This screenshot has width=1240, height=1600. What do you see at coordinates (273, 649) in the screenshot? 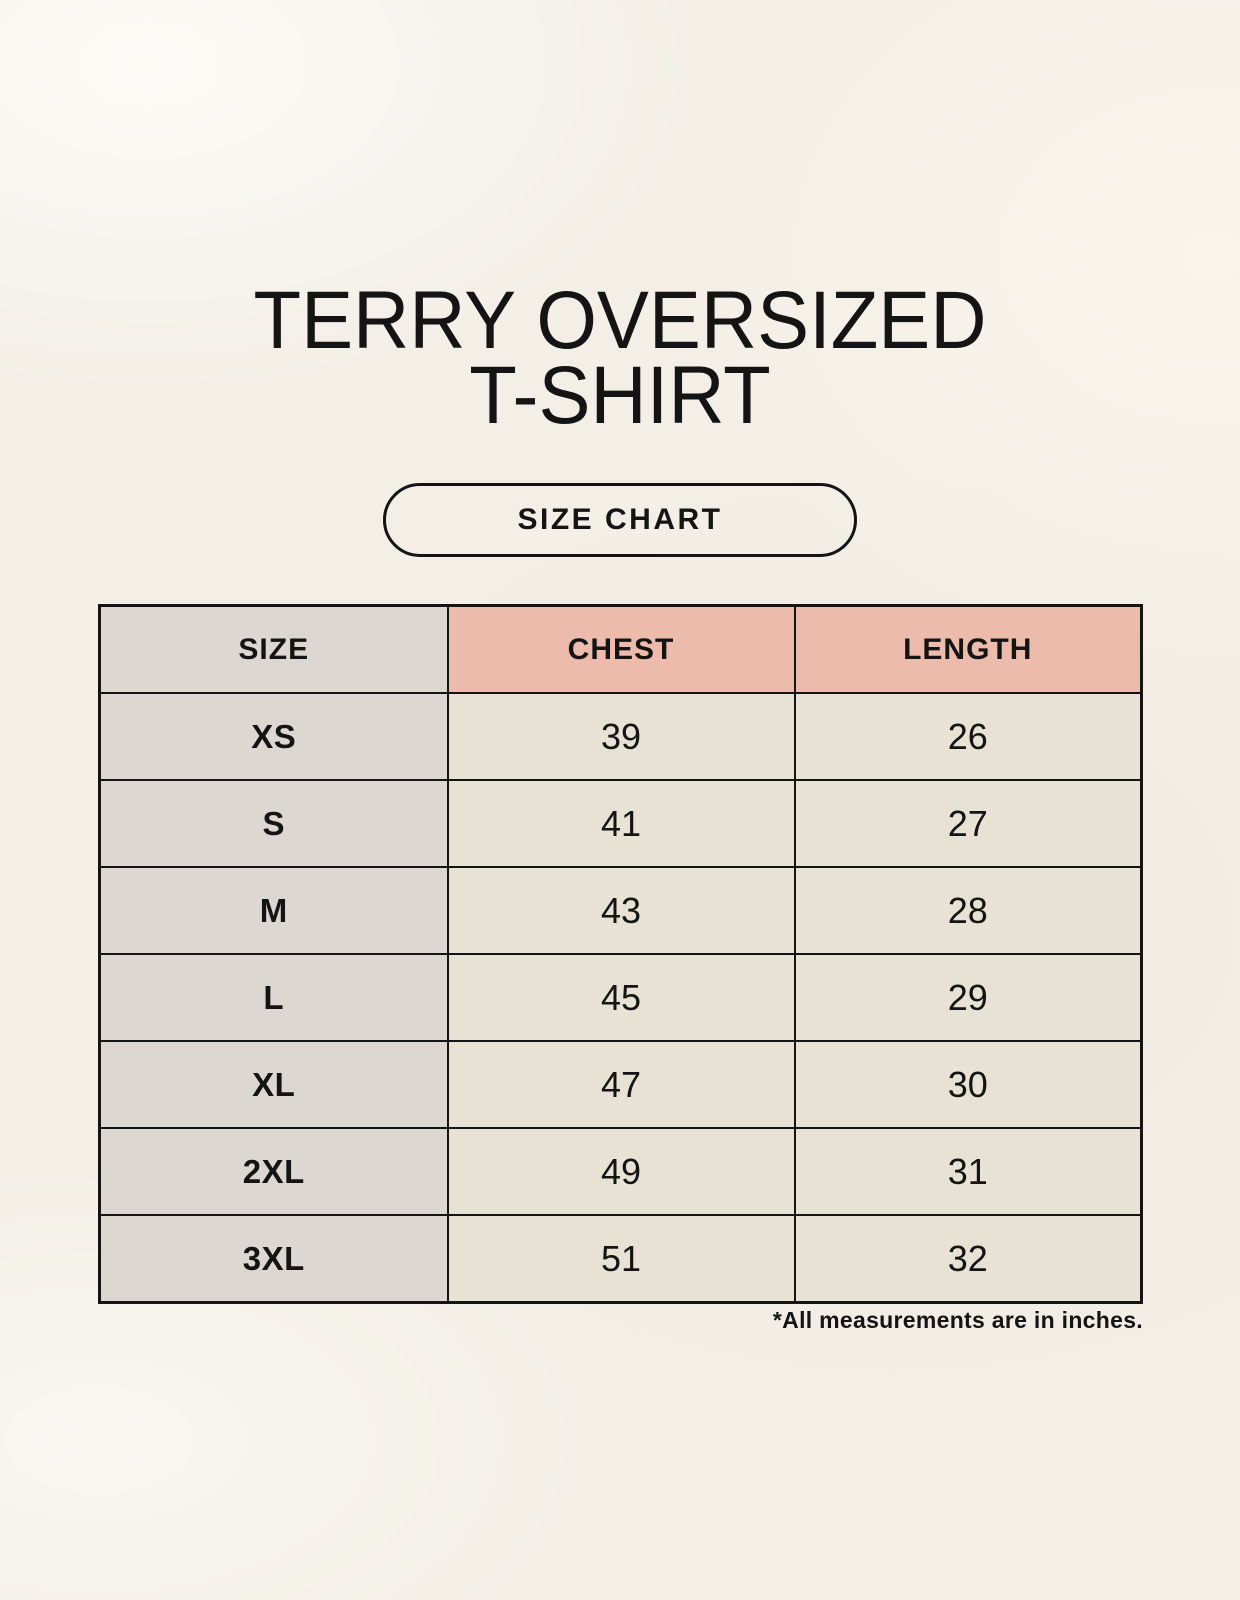
I see `column-header-size: SIZE` at bounding box center [273, 649].